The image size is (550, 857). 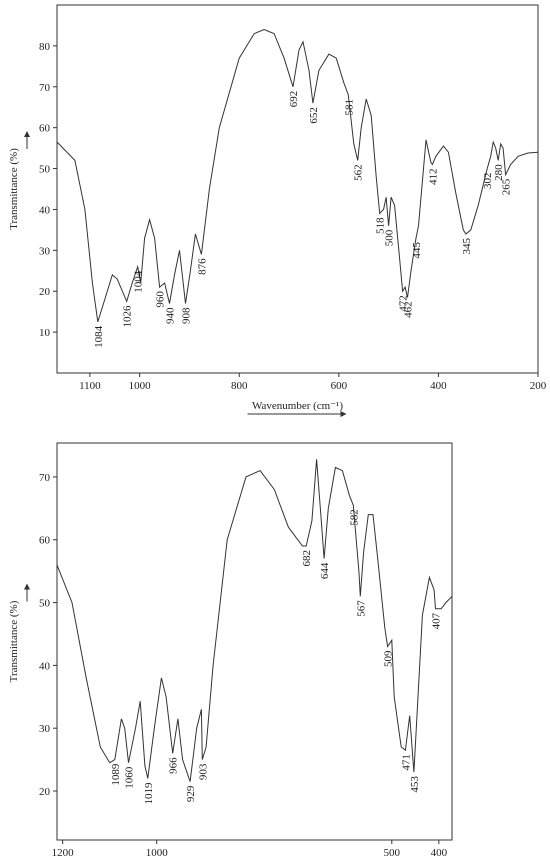 I want to click on peak-label: 453, so click(x=415, y=784).